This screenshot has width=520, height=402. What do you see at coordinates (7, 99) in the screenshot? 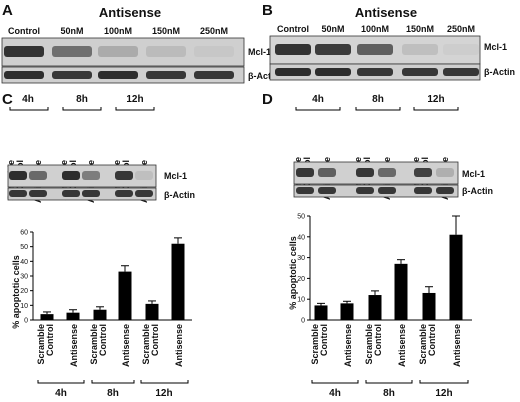
I see `panel-c-label: C` at bounding box center [7, 99].